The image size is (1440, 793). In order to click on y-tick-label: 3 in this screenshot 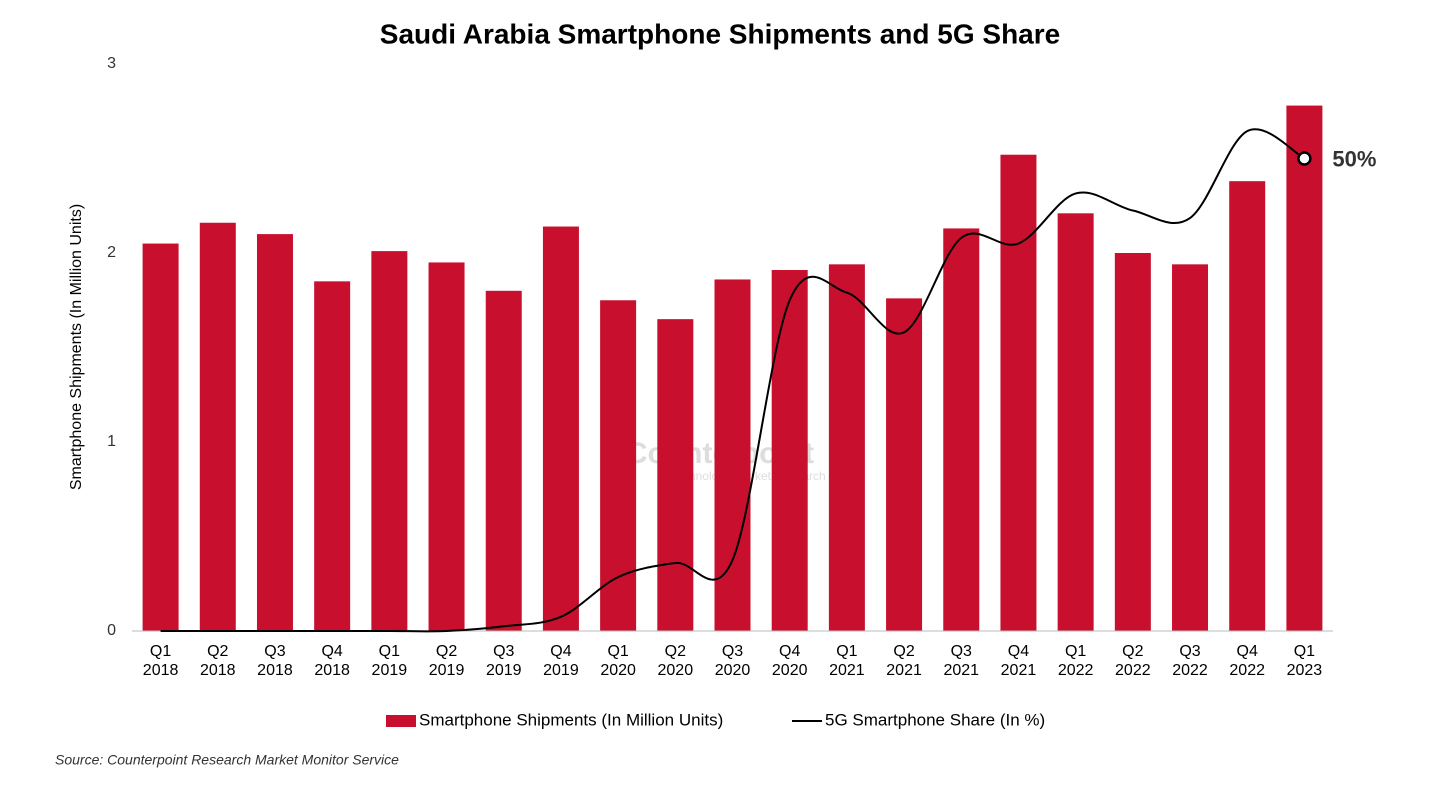, I will do `click(111, 63)`.